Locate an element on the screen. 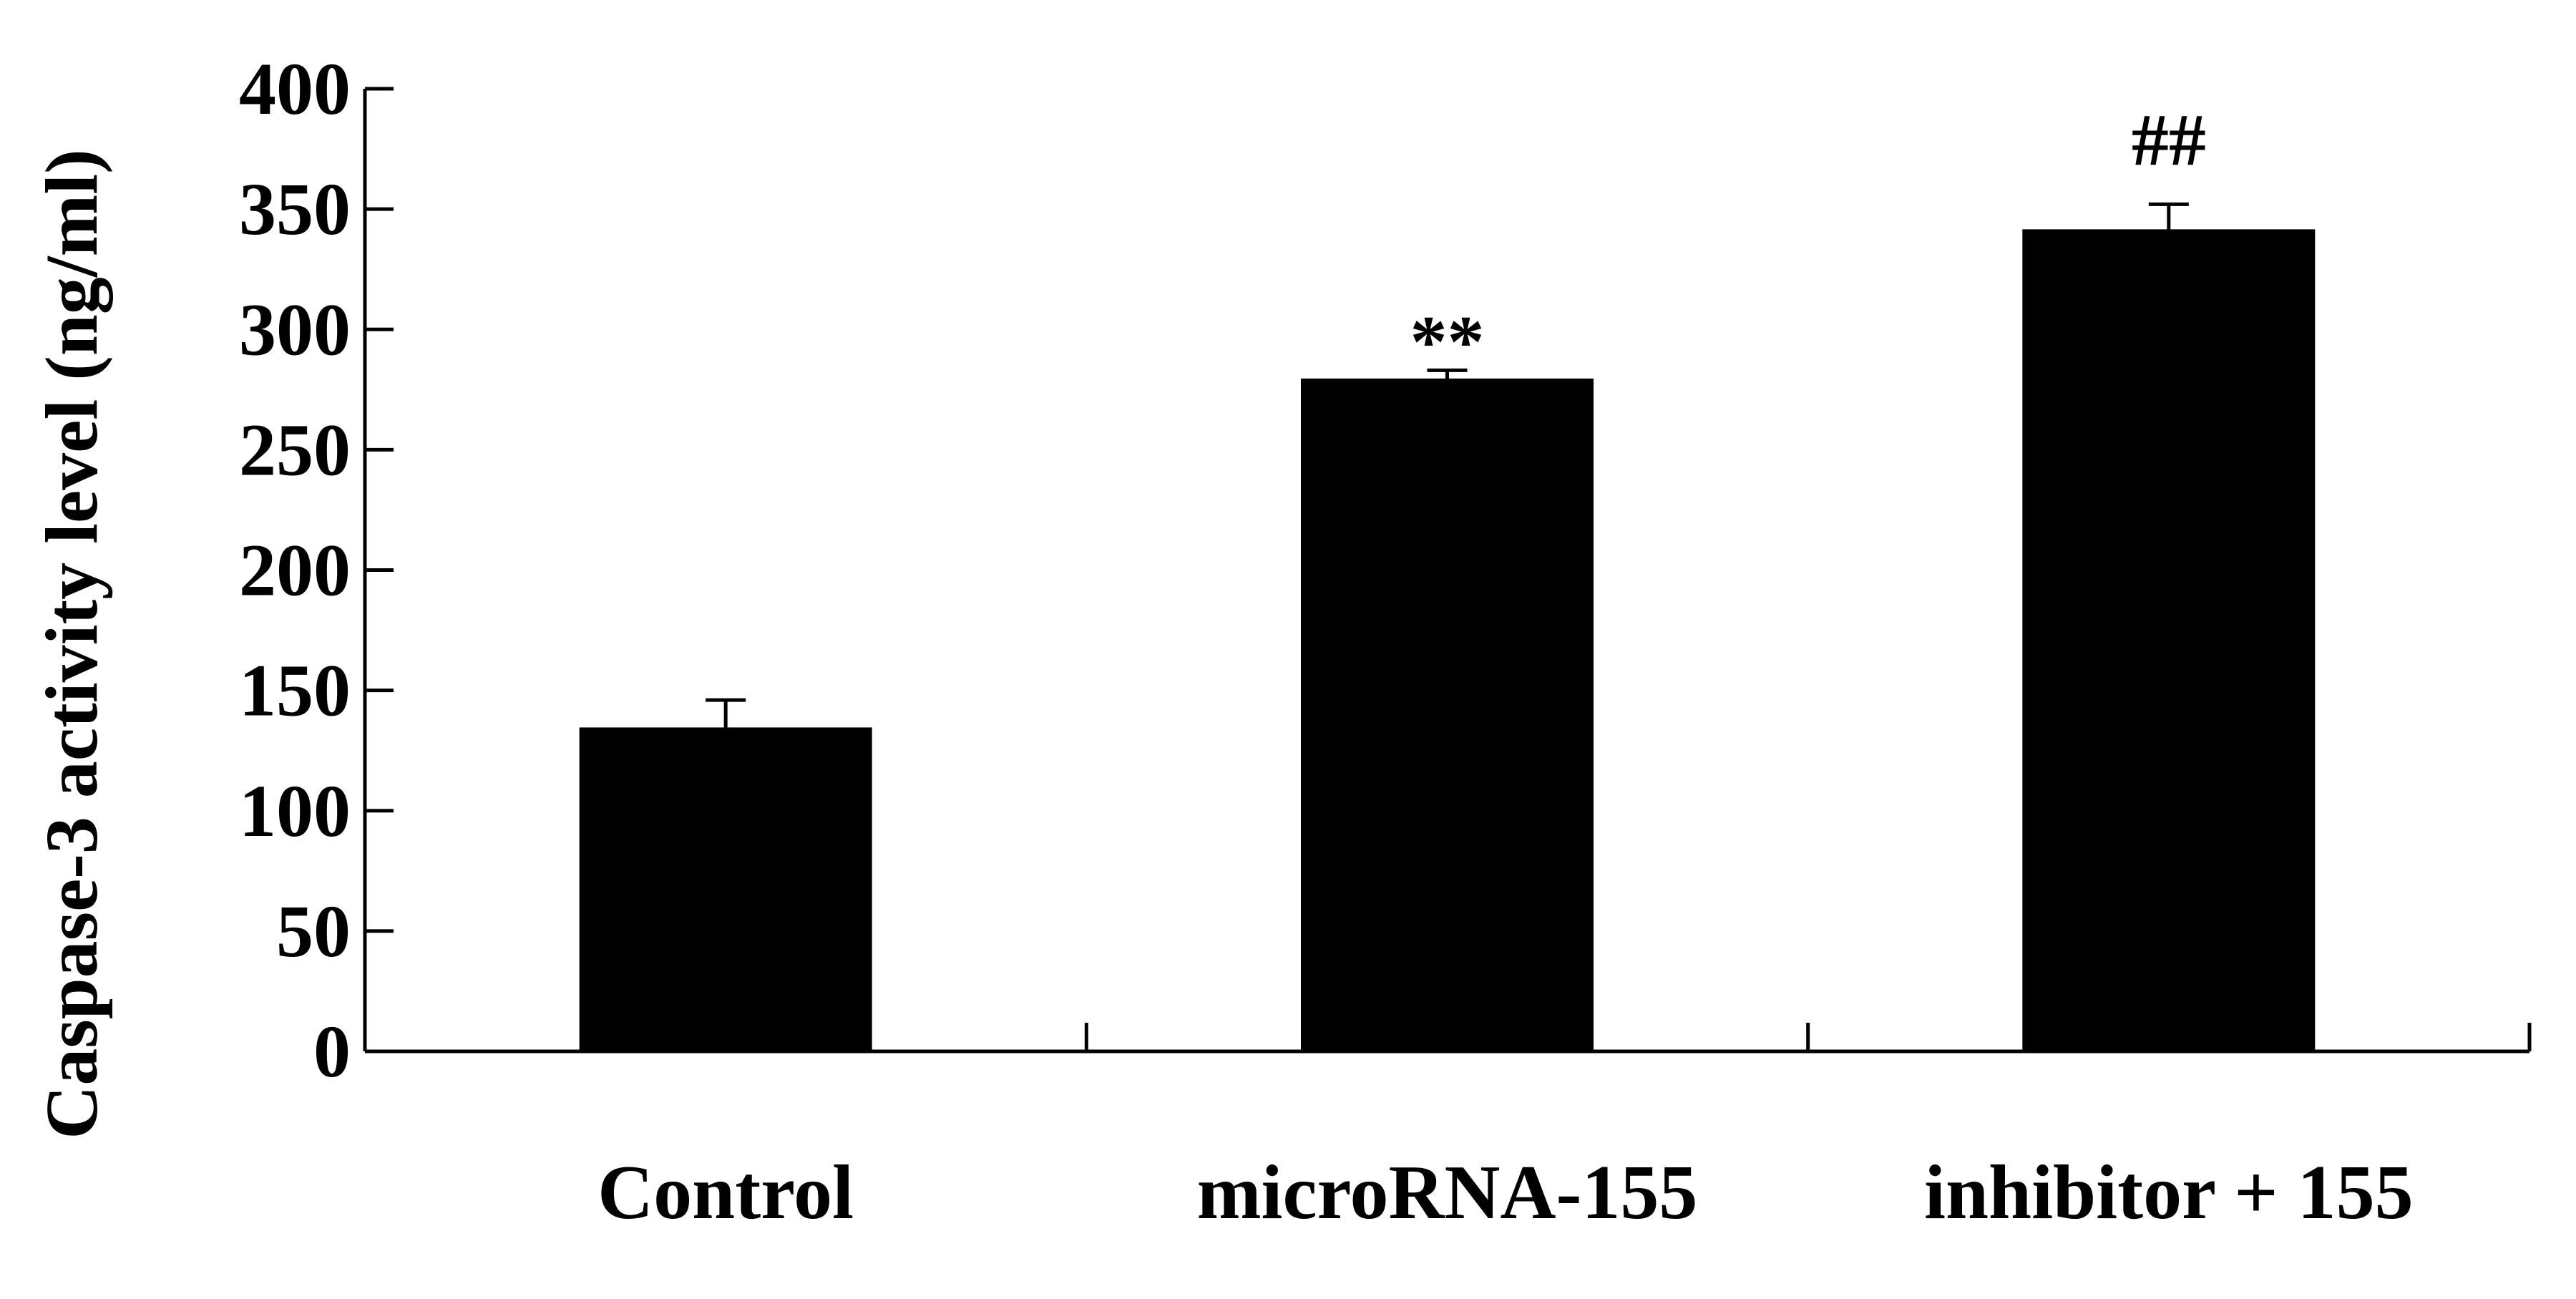 This screenshot has width=2576, height=1299. significance-label: ** is located at coordinates (1447, 342).